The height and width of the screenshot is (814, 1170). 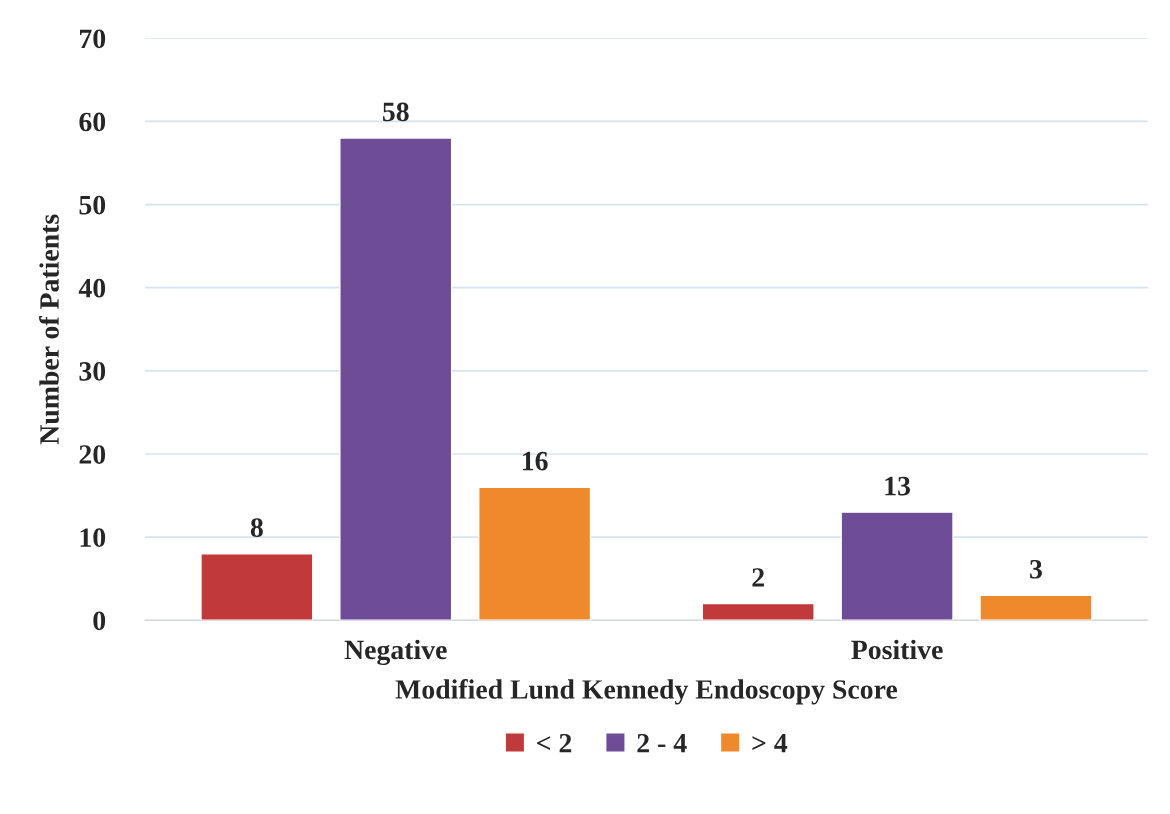 What do you see at coordinates (554, 743) in the screenshot?
I see `legend-label: < 2` at bounding box center [554, 743].